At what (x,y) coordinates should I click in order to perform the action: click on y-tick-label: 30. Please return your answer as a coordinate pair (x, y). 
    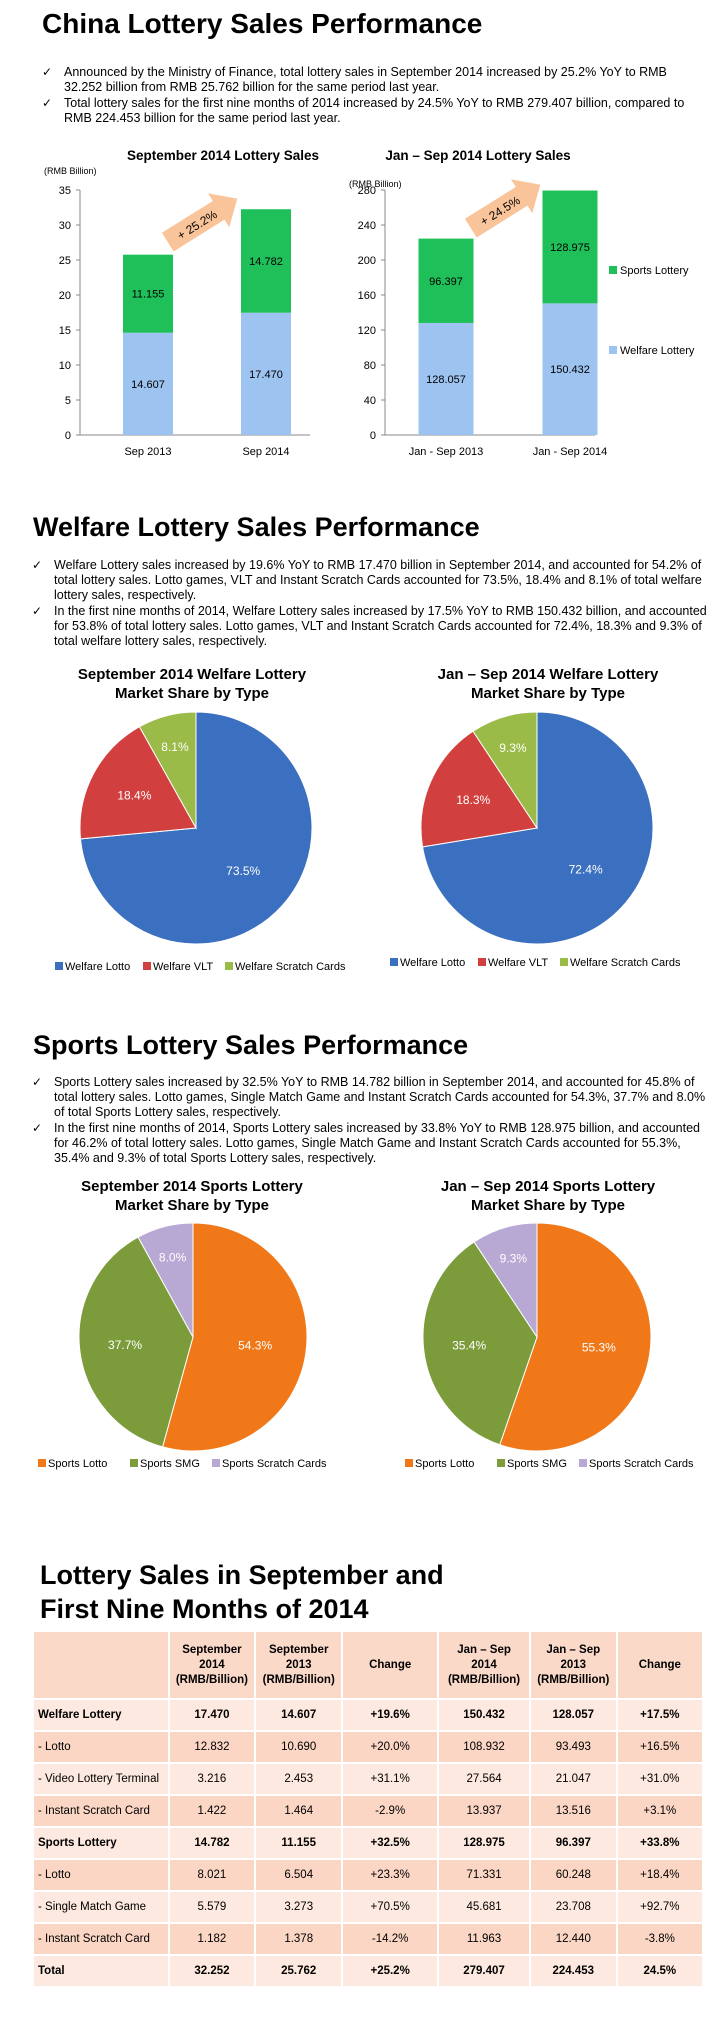
    Looking at the image, I should click on (65, 226).